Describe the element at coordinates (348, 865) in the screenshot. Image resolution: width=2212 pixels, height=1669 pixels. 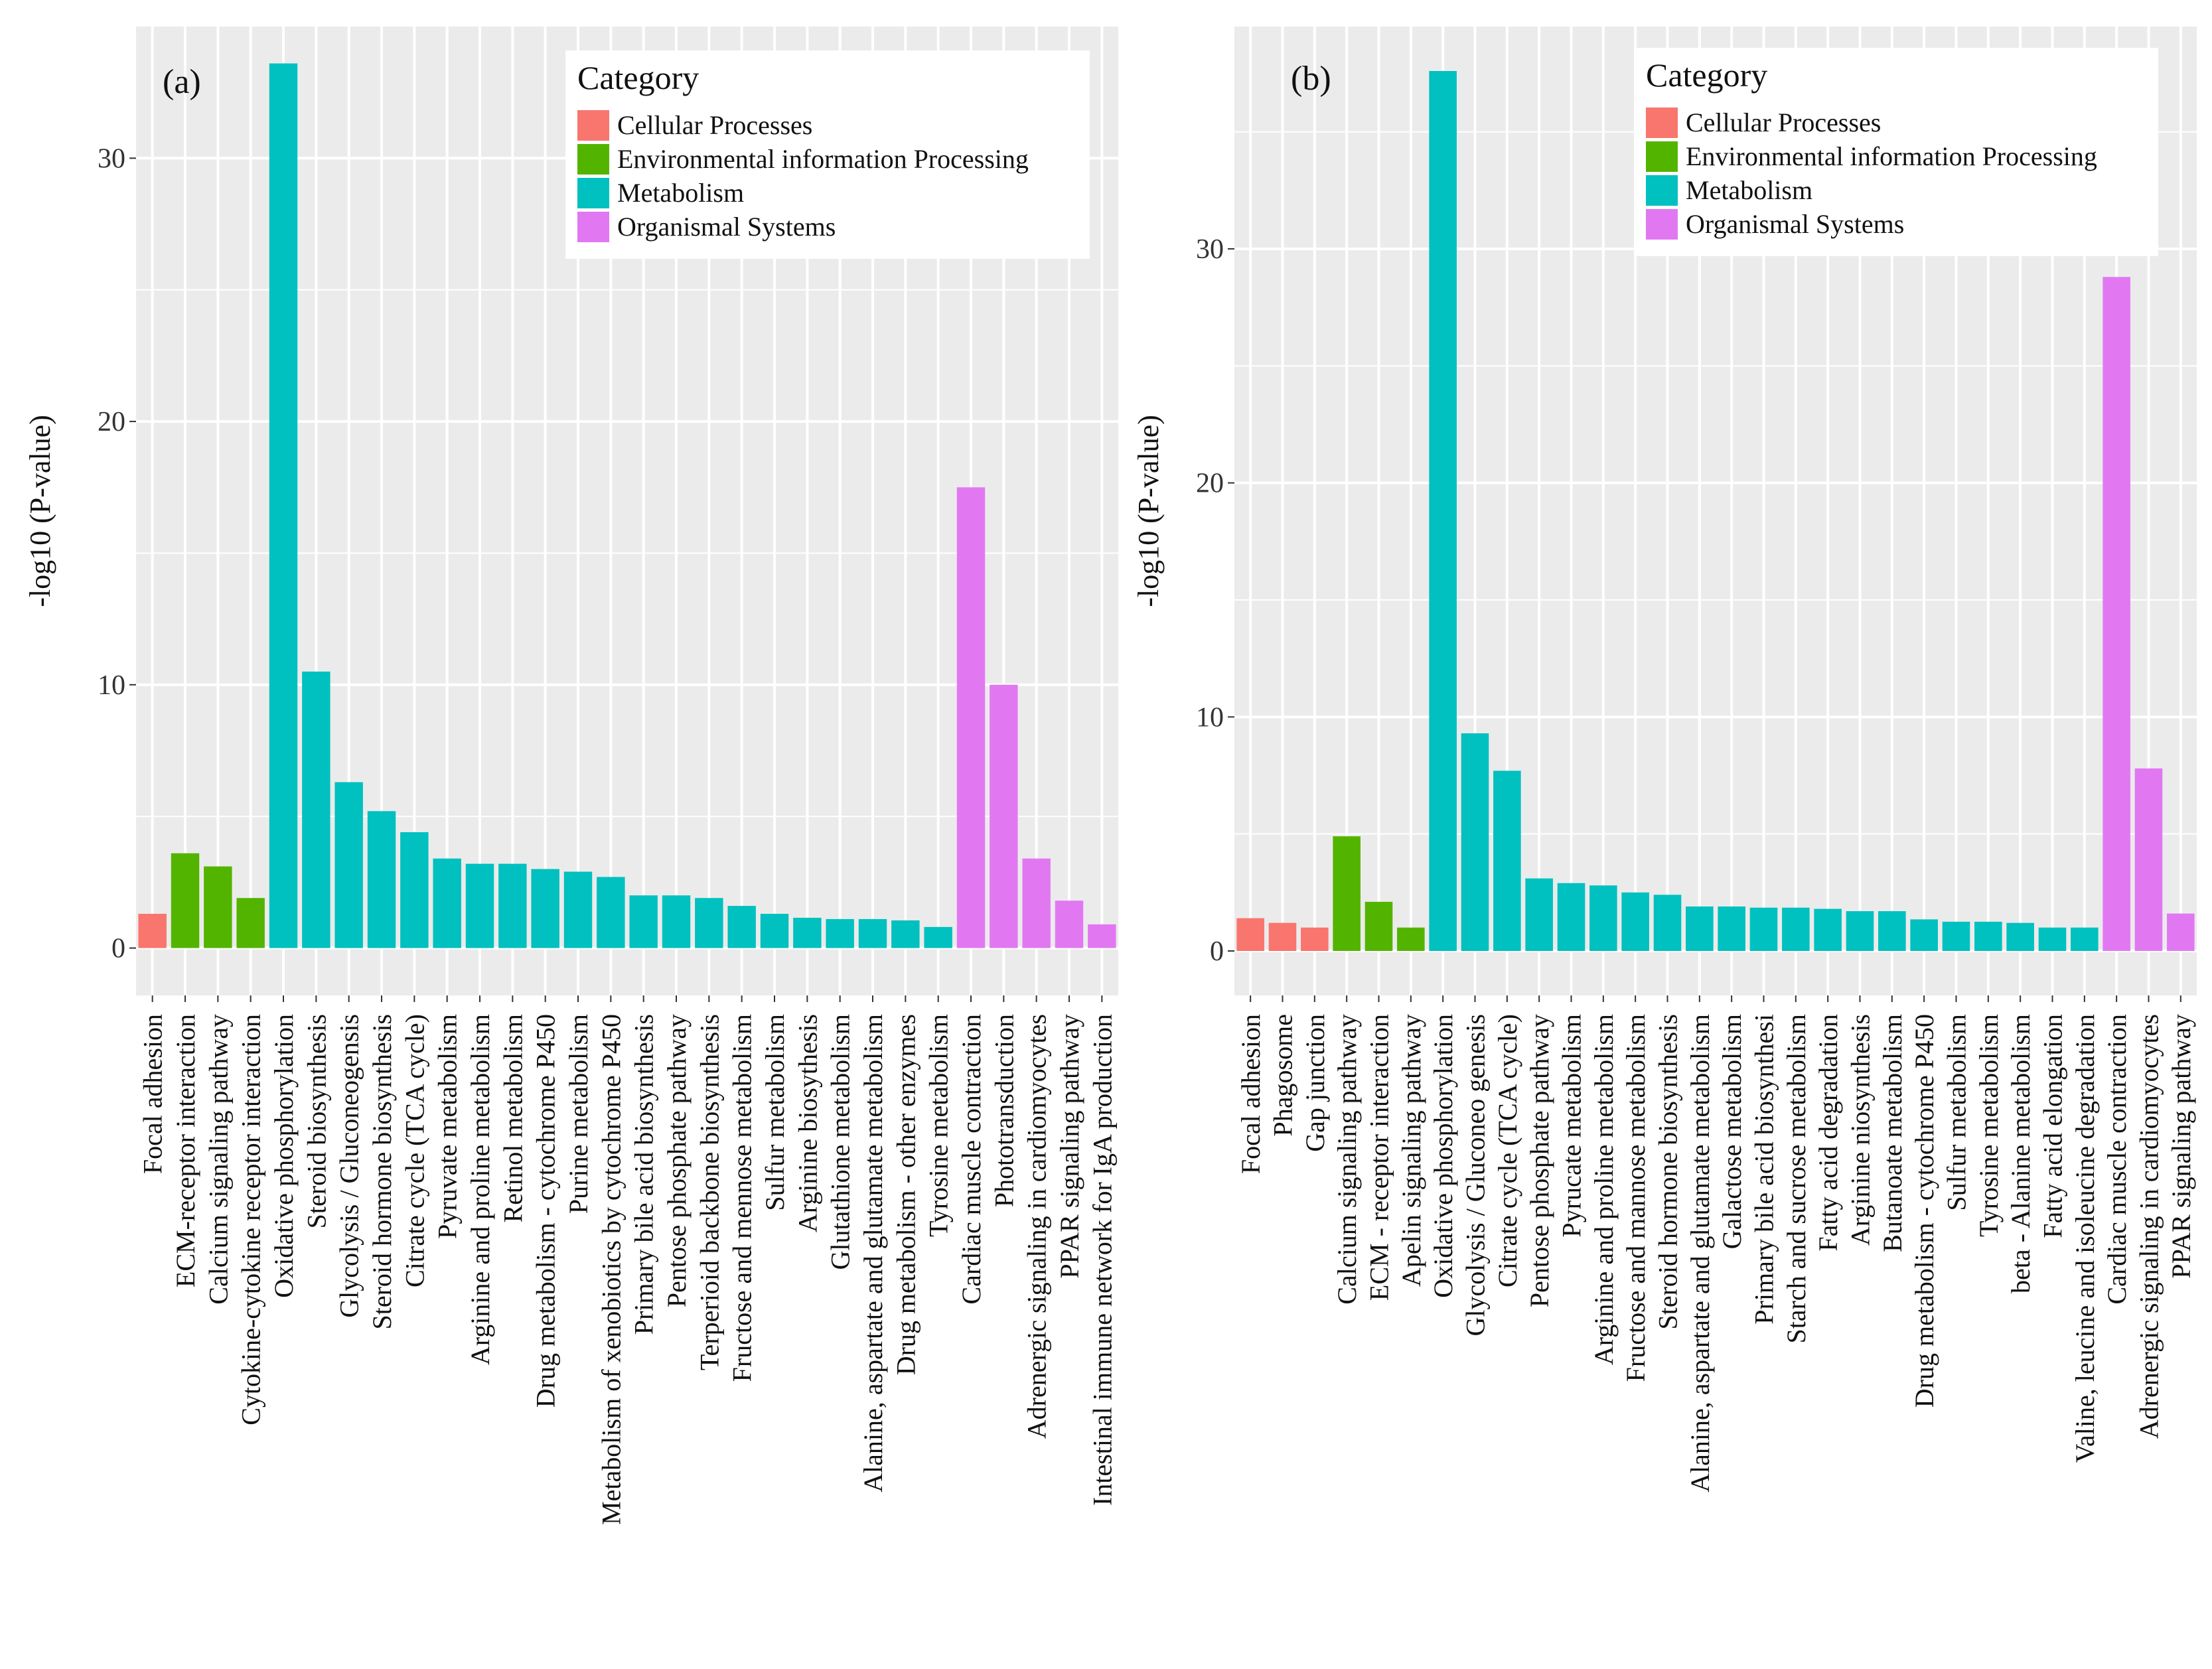
I see `bar-glycolysis-gluconeogensis` at that location.